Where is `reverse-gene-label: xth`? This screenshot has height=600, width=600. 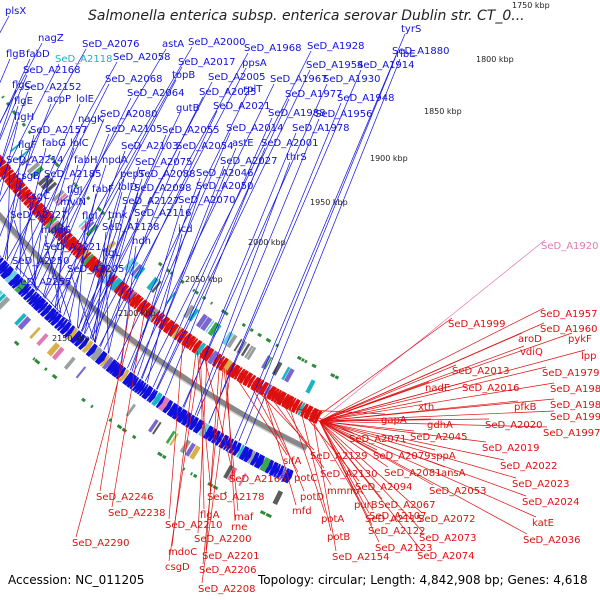 reverse-gene-label: xth is located at coordinates (426, 407).